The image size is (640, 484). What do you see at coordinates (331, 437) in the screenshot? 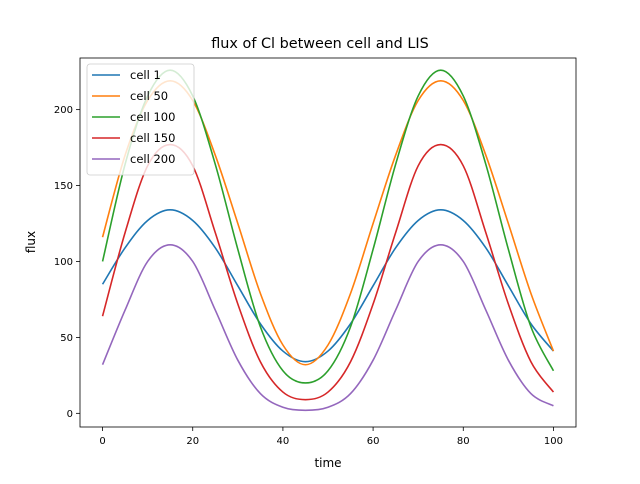
I see `x-axis: 0 20 40 60 80 100` at bounding box center [331, 437].